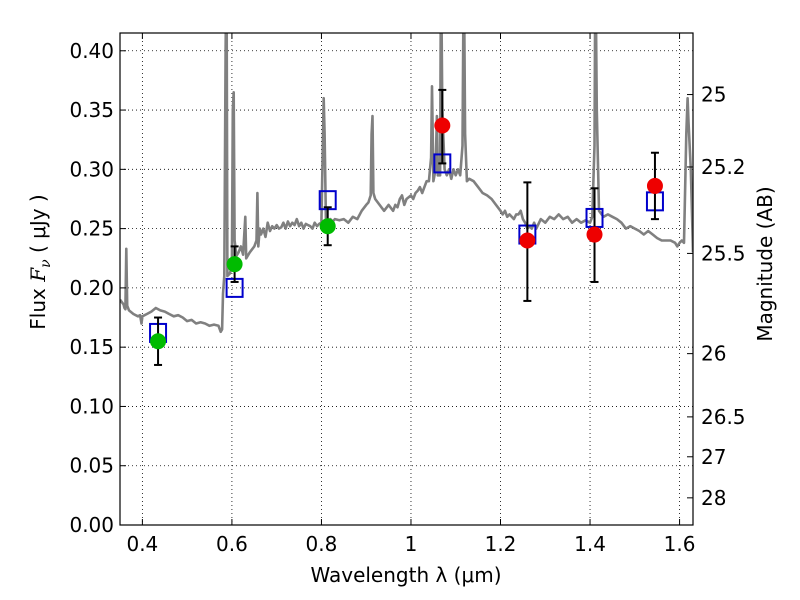 The image size is (800, 600). I want to click on right-tick-label: 25.2, so click(723, 167).